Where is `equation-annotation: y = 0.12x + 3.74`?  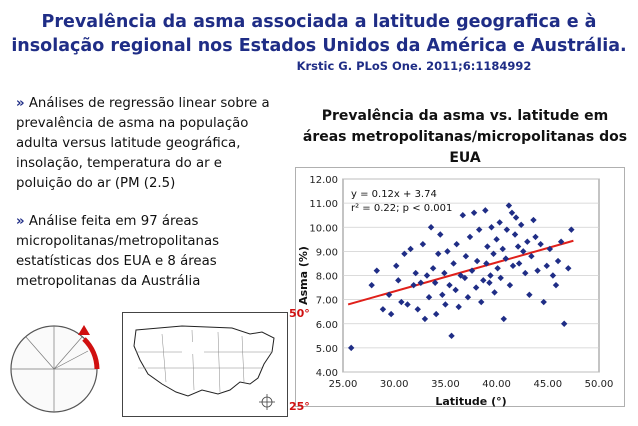 equation-annotation: y = 0.12x + 3.74 is located at coordinates (394, 194).